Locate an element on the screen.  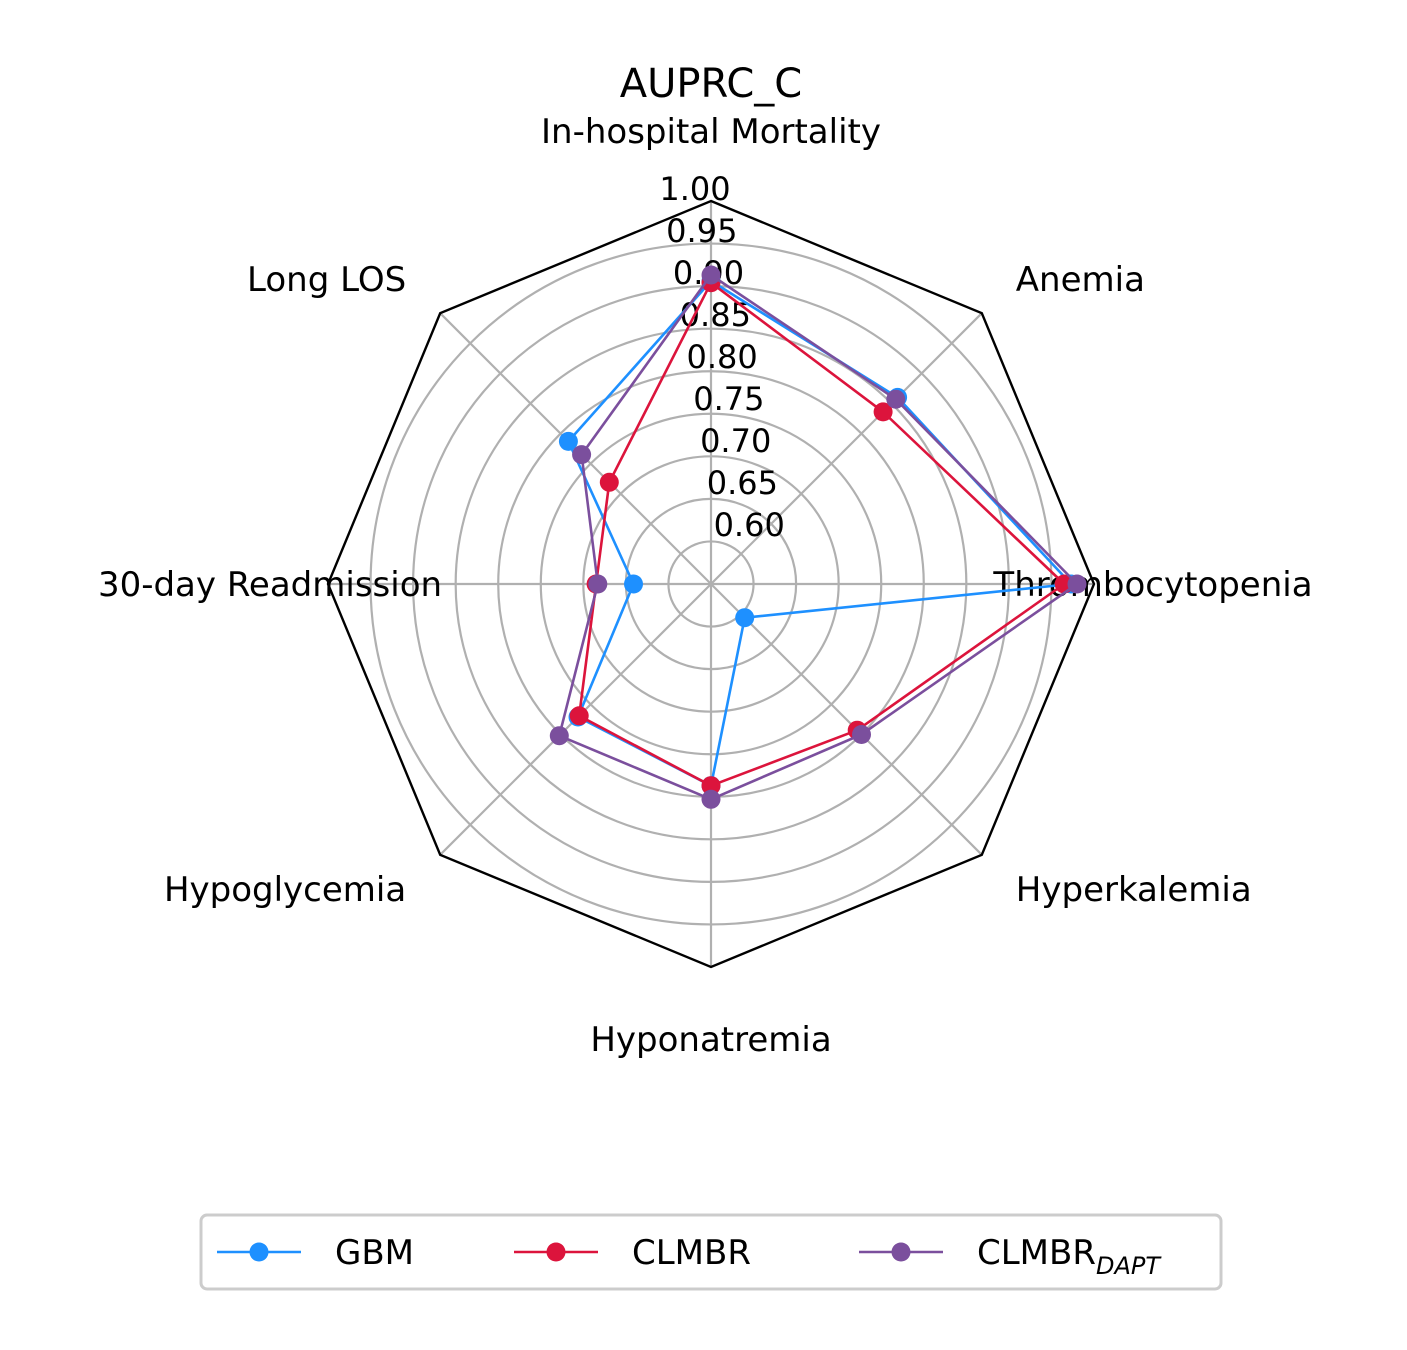
spoke-anemia is located at coordinates (846, 448).